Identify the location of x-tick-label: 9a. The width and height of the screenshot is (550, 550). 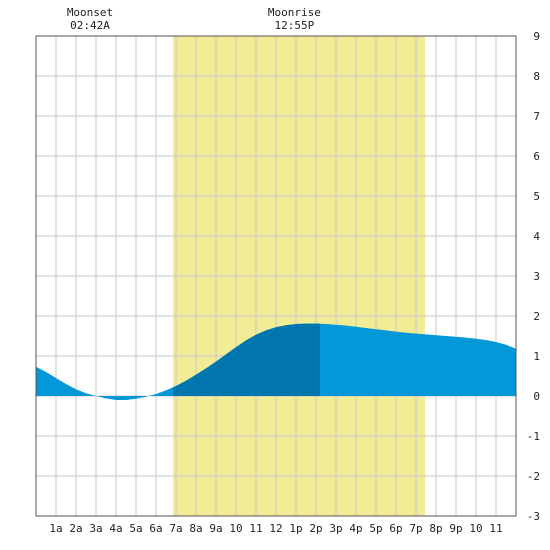
(215, 528).